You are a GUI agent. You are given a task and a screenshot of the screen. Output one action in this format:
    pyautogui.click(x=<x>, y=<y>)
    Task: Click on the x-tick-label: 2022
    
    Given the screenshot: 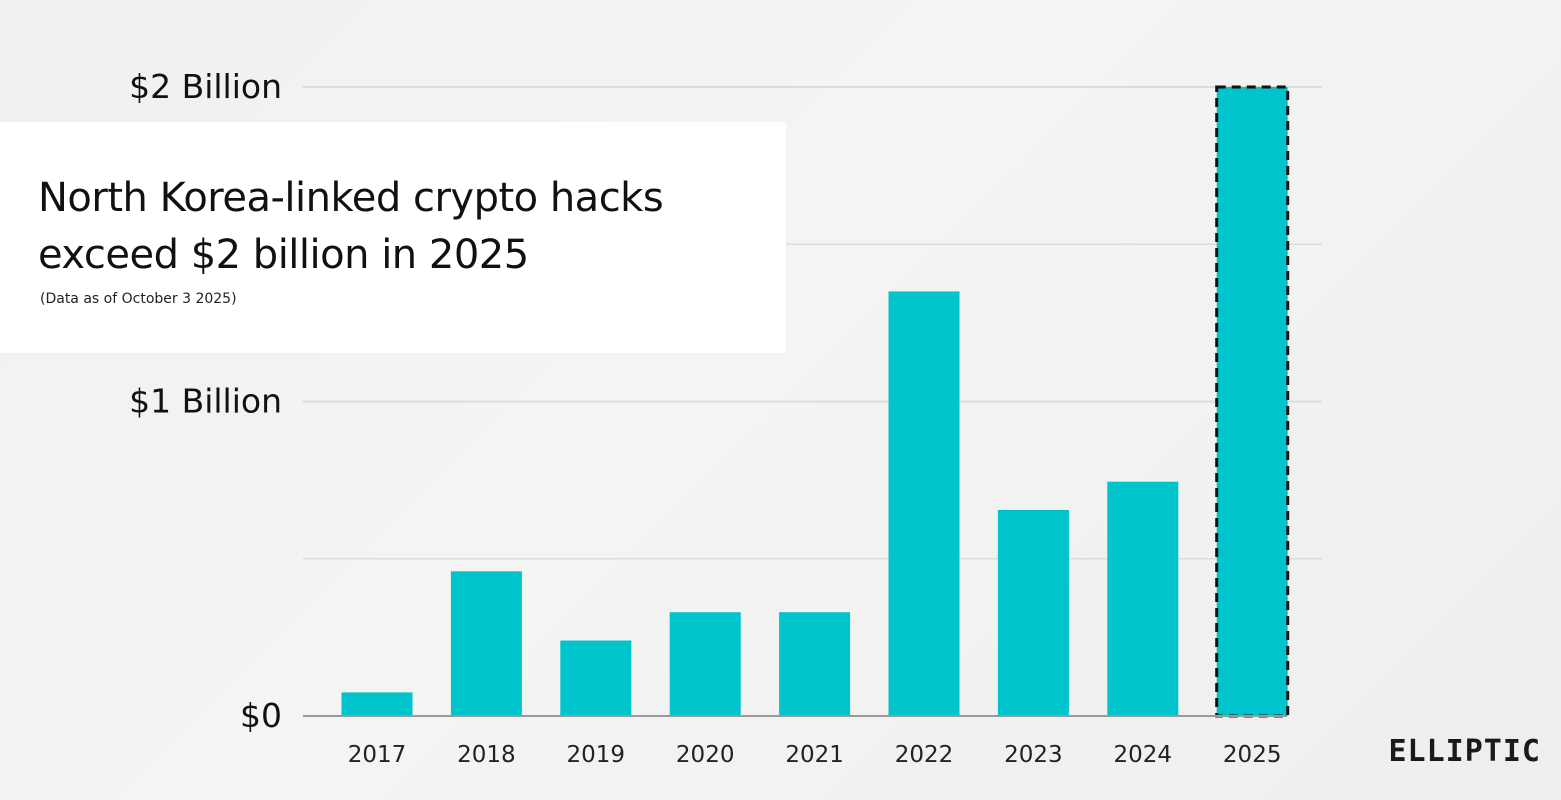 What is the action you would take?
    pyautogui.click(x=924, y=755)
    